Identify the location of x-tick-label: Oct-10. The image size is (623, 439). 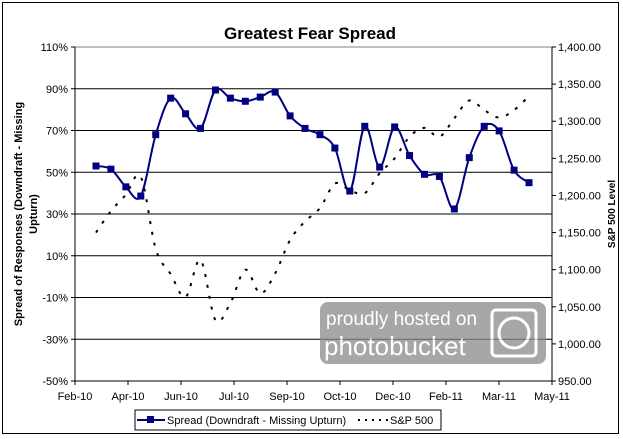
(339, 397).